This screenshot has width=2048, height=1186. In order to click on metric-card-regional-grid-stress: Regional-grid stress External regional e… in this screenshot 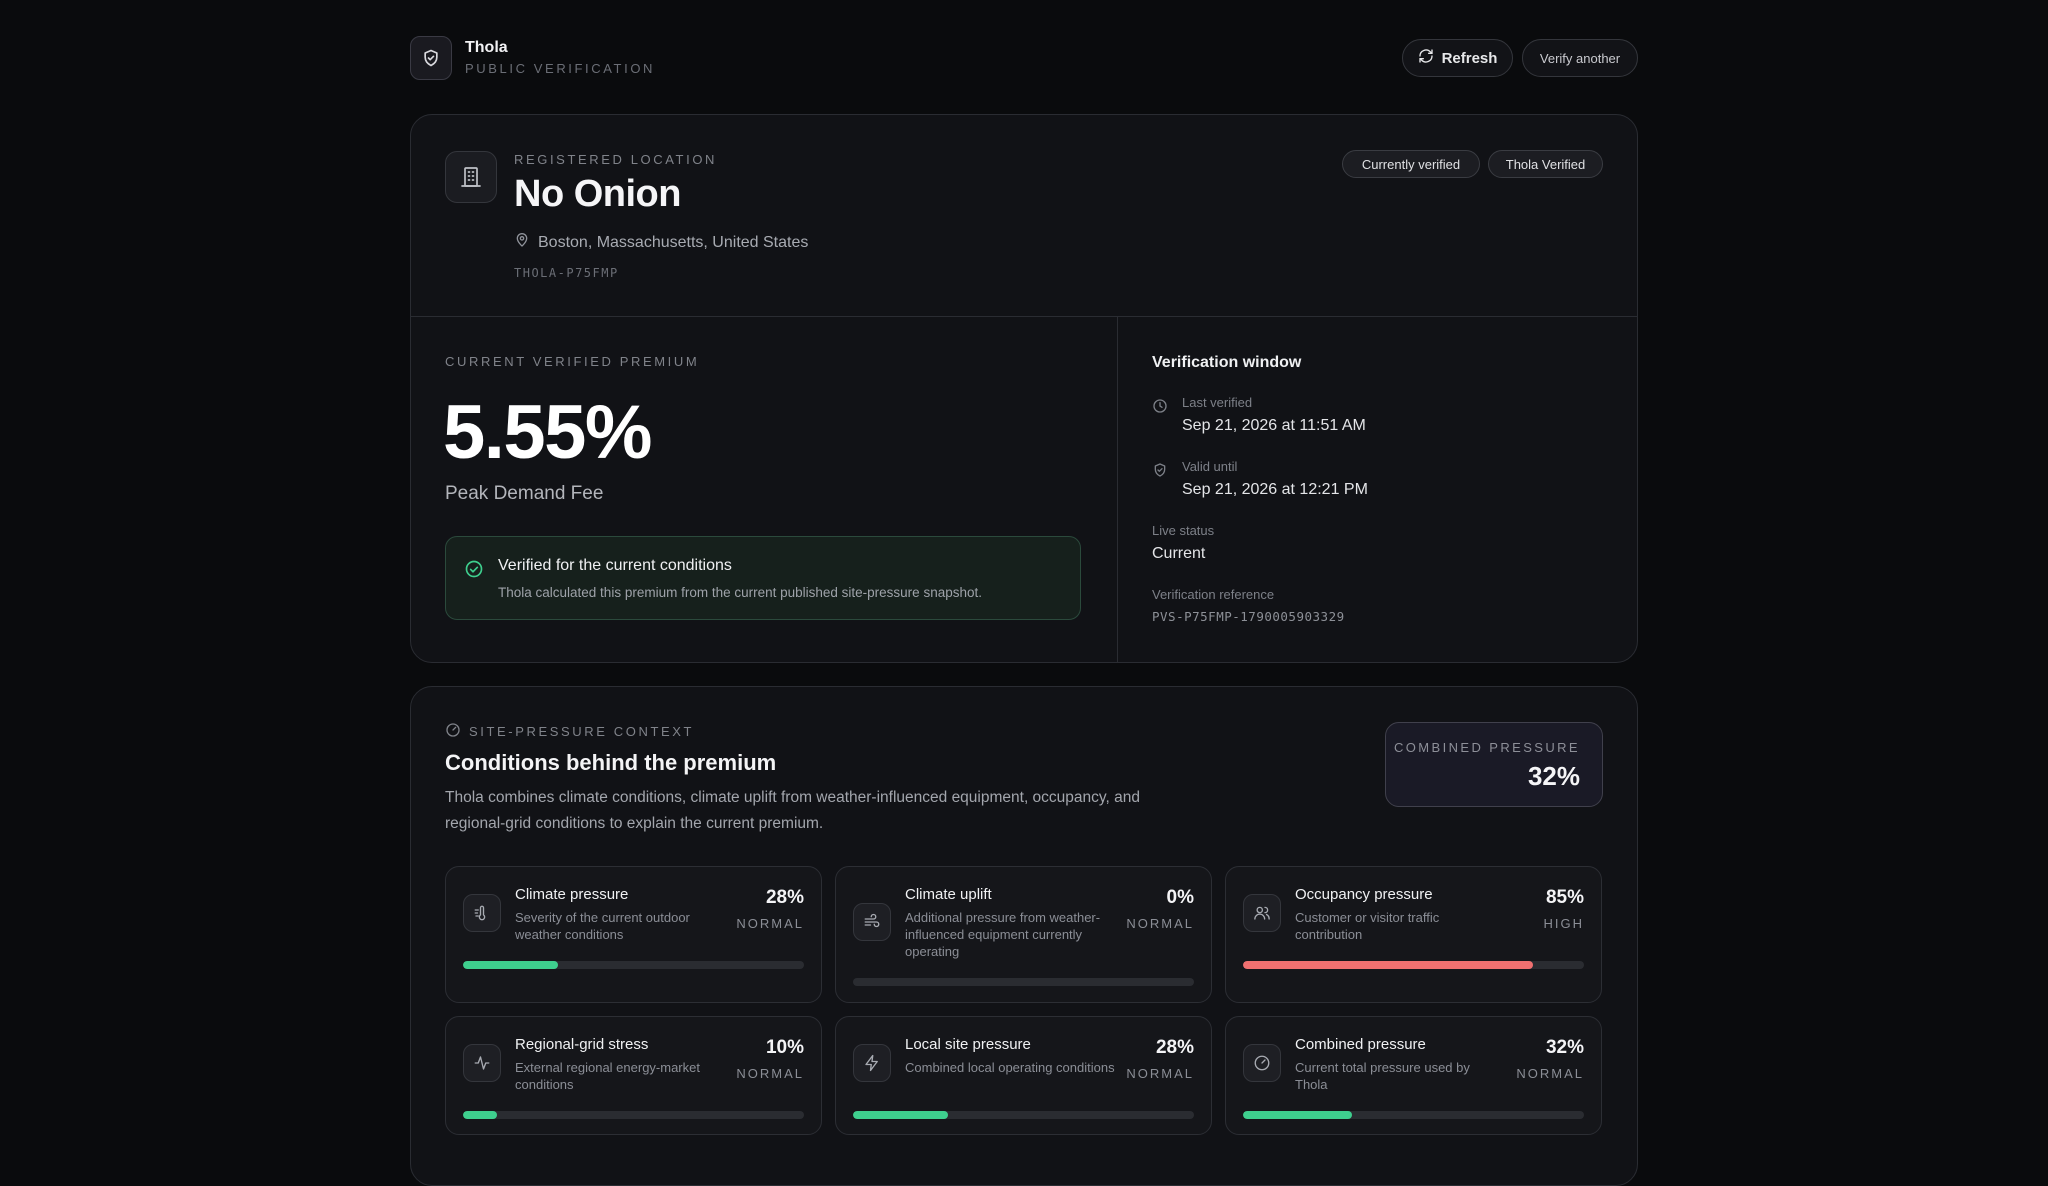, I will do `click(633, 1075)`.